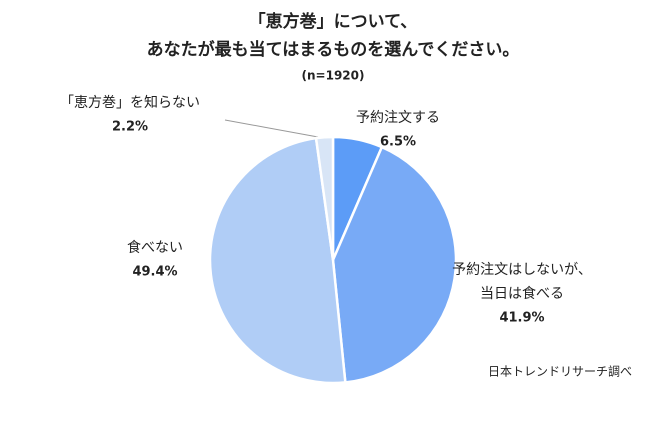 The height and width of the screenshot is (427, 666). What do you see at coordinates (333, 21) in the screenshot?
I see `chart-title: 「恵方巻」について、` at bounding box center [333, 21].